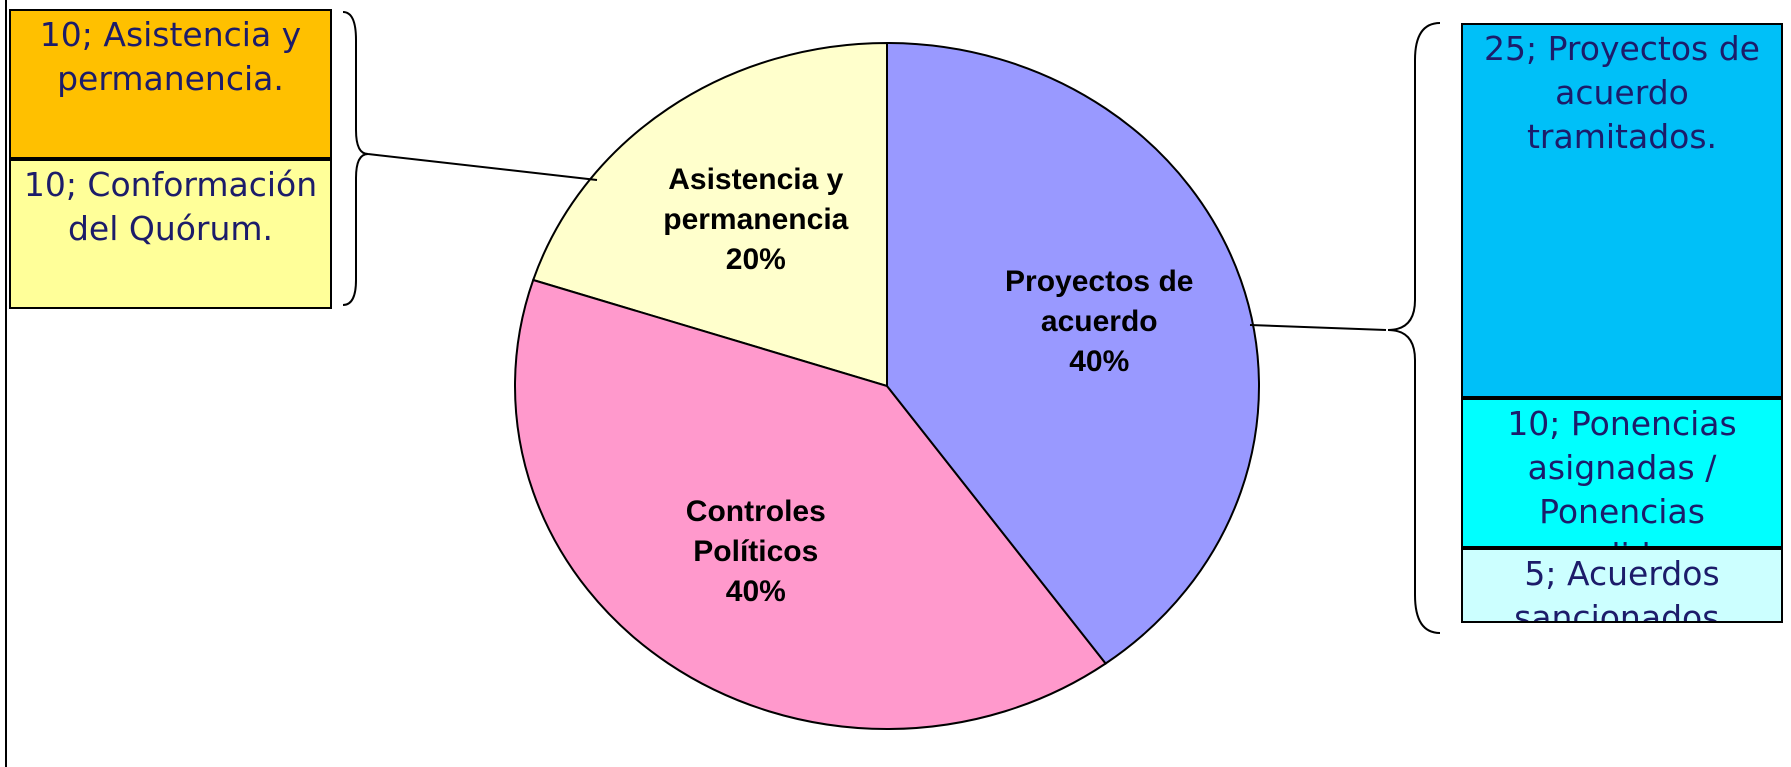  I want to click on breakdown-box: 5; Acuerdos sancionados., so click(1622, 585).